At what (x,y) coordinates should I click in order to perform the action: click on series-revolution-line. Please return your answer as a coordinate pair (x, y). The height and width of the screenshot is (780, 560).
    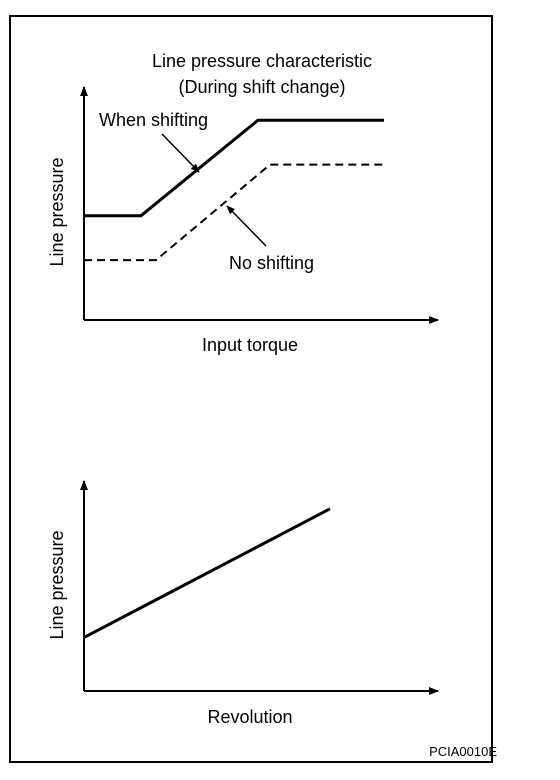
    Looking at the image, I should click on (207, 573).